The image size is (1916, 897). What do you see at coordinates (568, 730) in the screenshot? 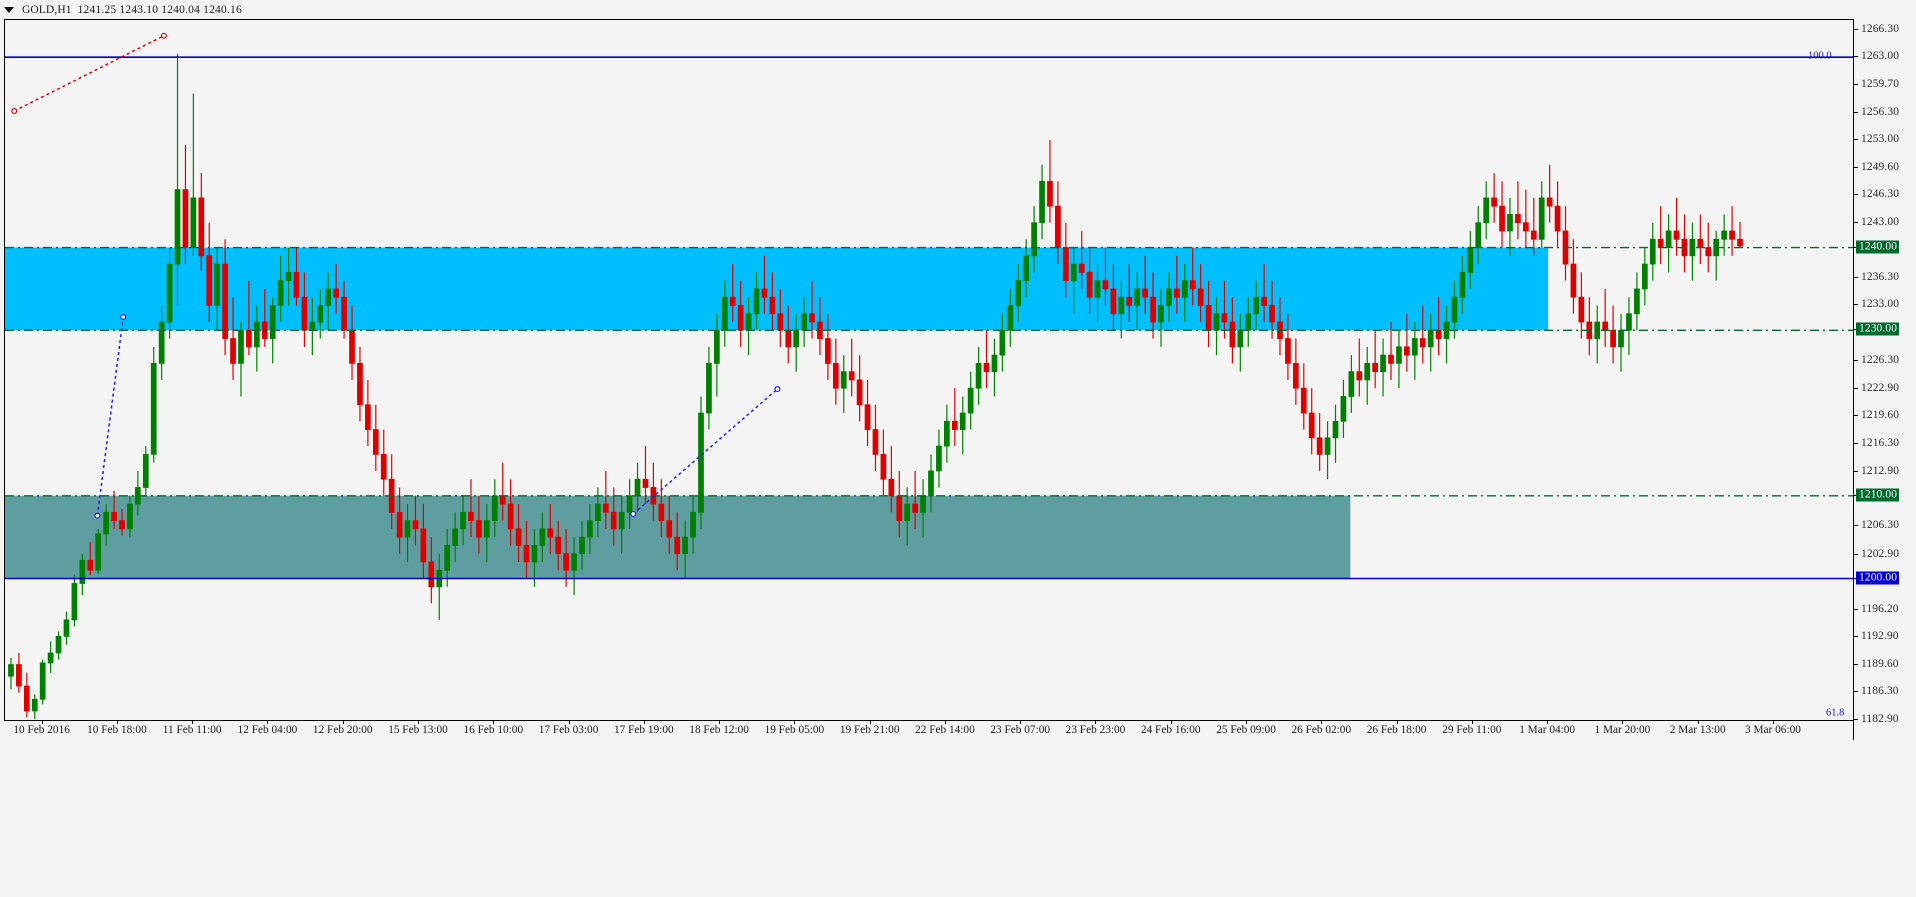
I see `time-axis-label: 17 Feb 03:00` at bounding box center [568, 730].